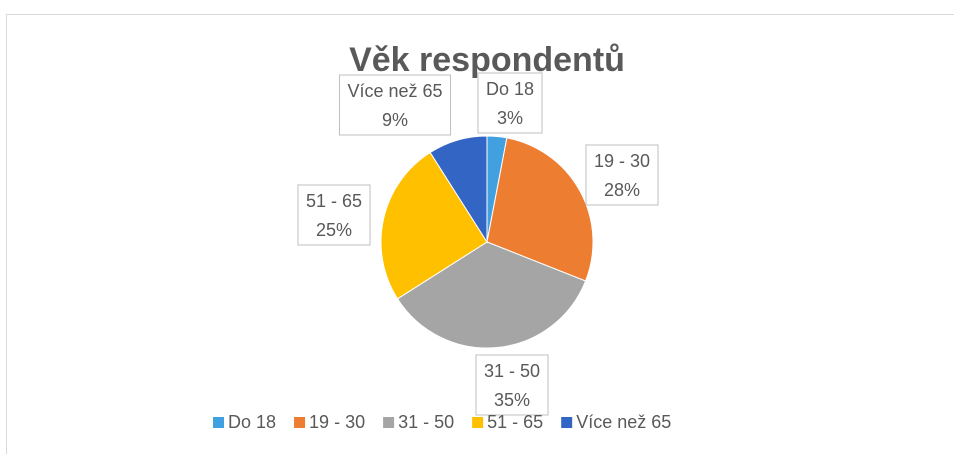 The width and height of the screenshot is (954, 454). I want to click on pie, so click(487, 242).